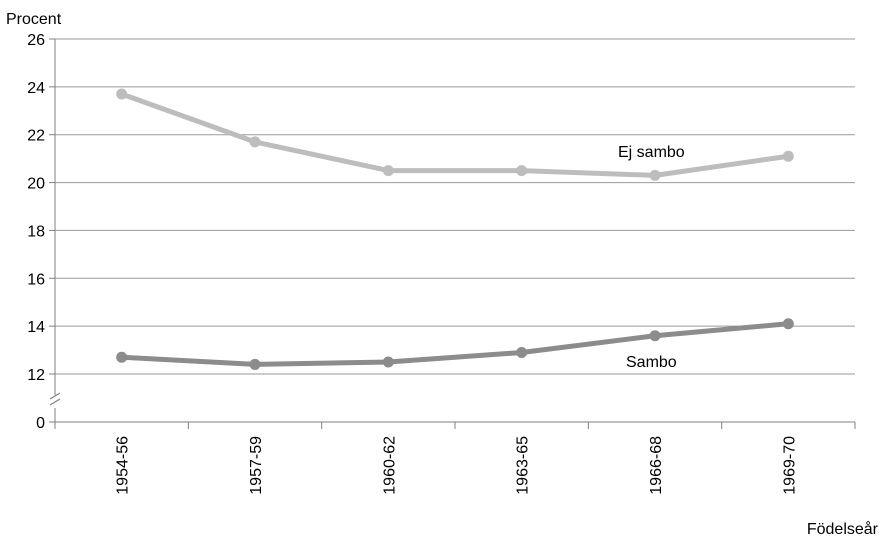 The height and width of the screenshot is (539, 880). I want to click on y-tick-label: 16, so click(36, 279).